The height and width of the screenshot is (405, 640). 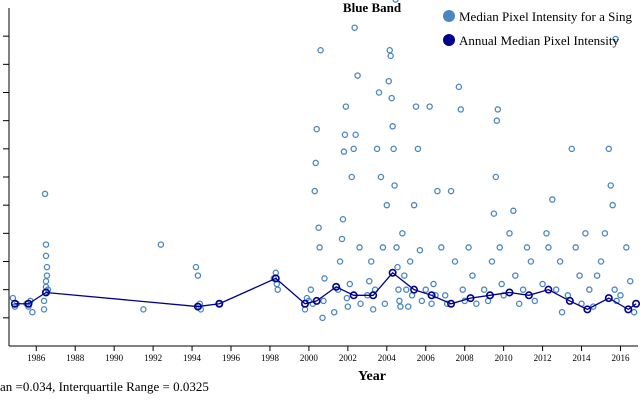 What do you see at coordinates (449, 40) in the screenshot?
I see `legend-marker-annual` at bounding box center [449, 40].